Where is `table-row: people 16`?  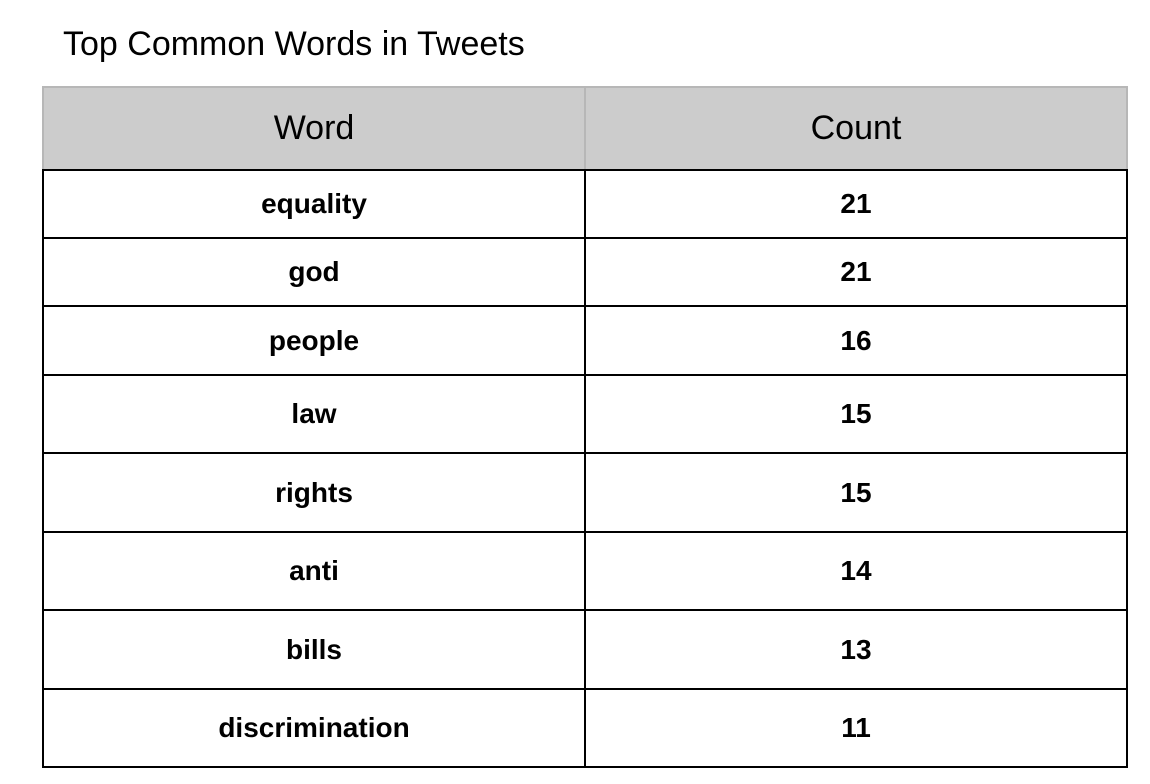 table-row: people 16 is located at coordinates (585, 340).